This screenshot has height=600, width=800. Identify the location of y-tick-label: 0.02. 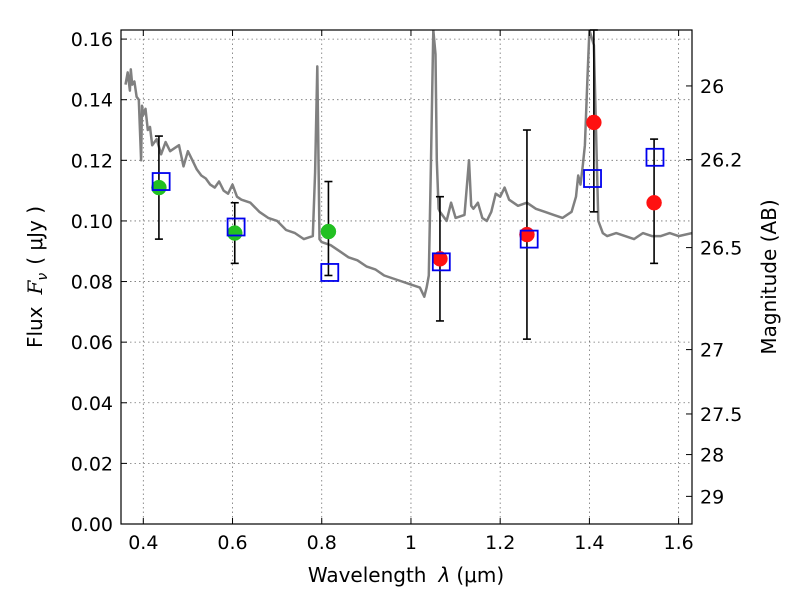
(92, 464).